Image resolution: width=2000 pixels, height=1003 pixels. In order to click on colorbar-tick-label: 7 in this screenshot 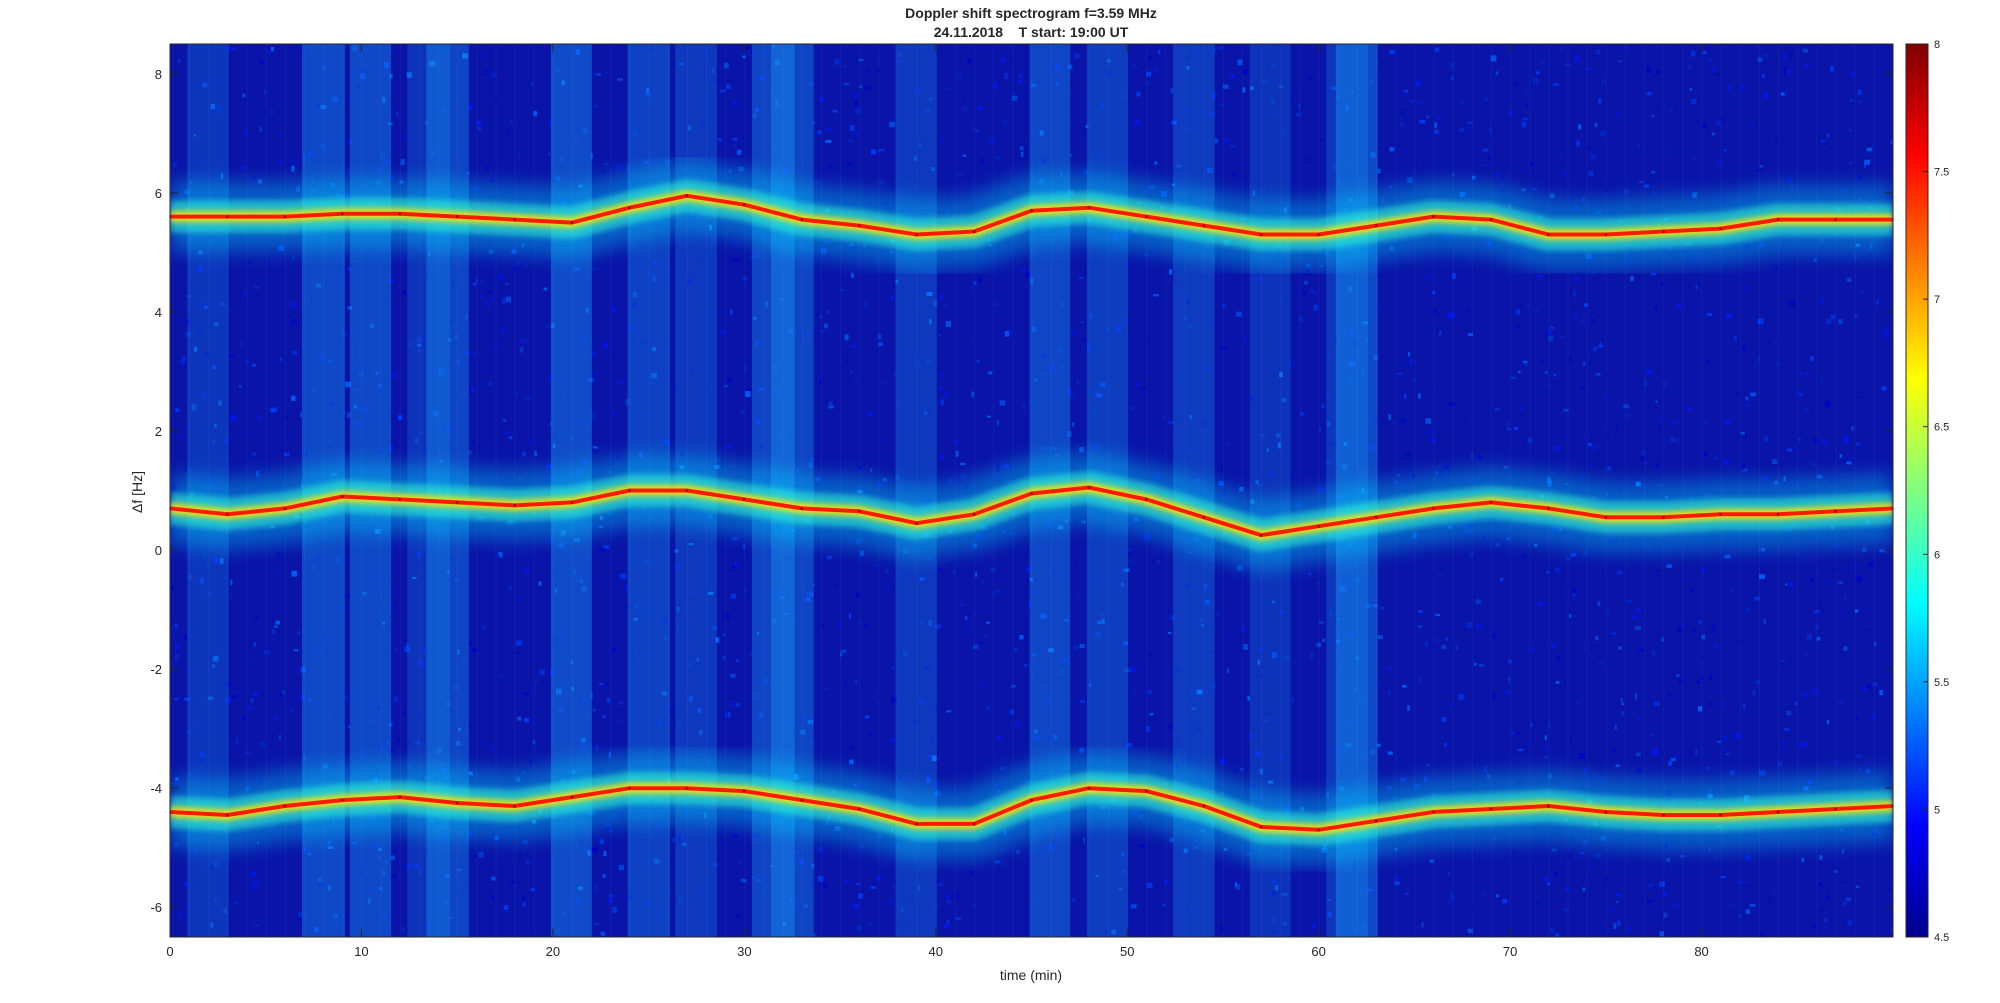, I will do `click(1937, 300)`.